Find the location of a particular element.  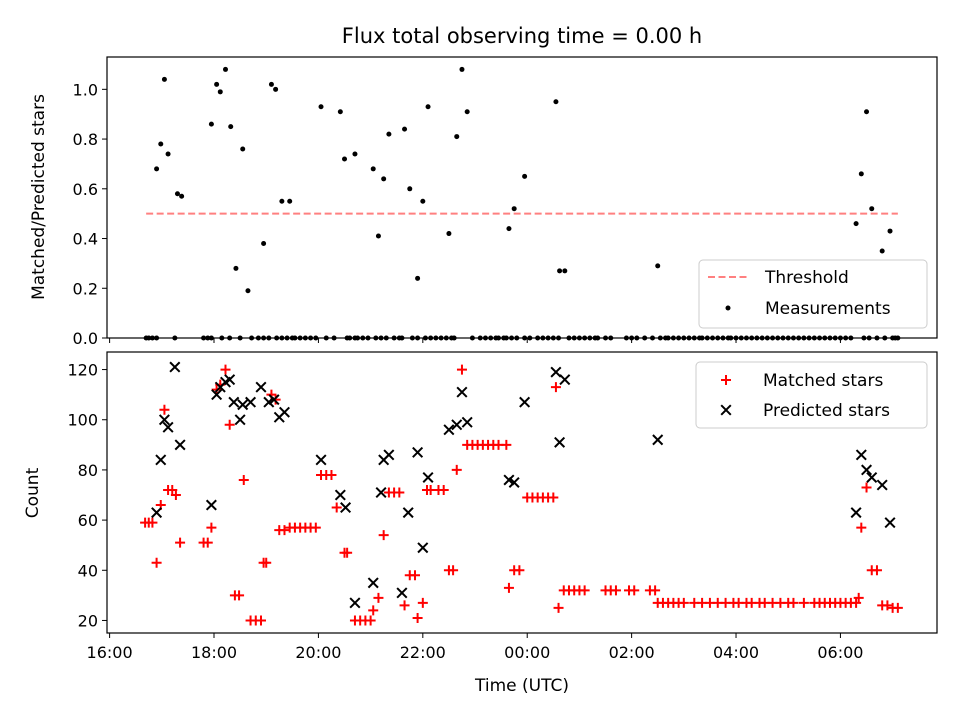

bottom-x-tick-label: 00:00 is located at coordinates (527, 652).